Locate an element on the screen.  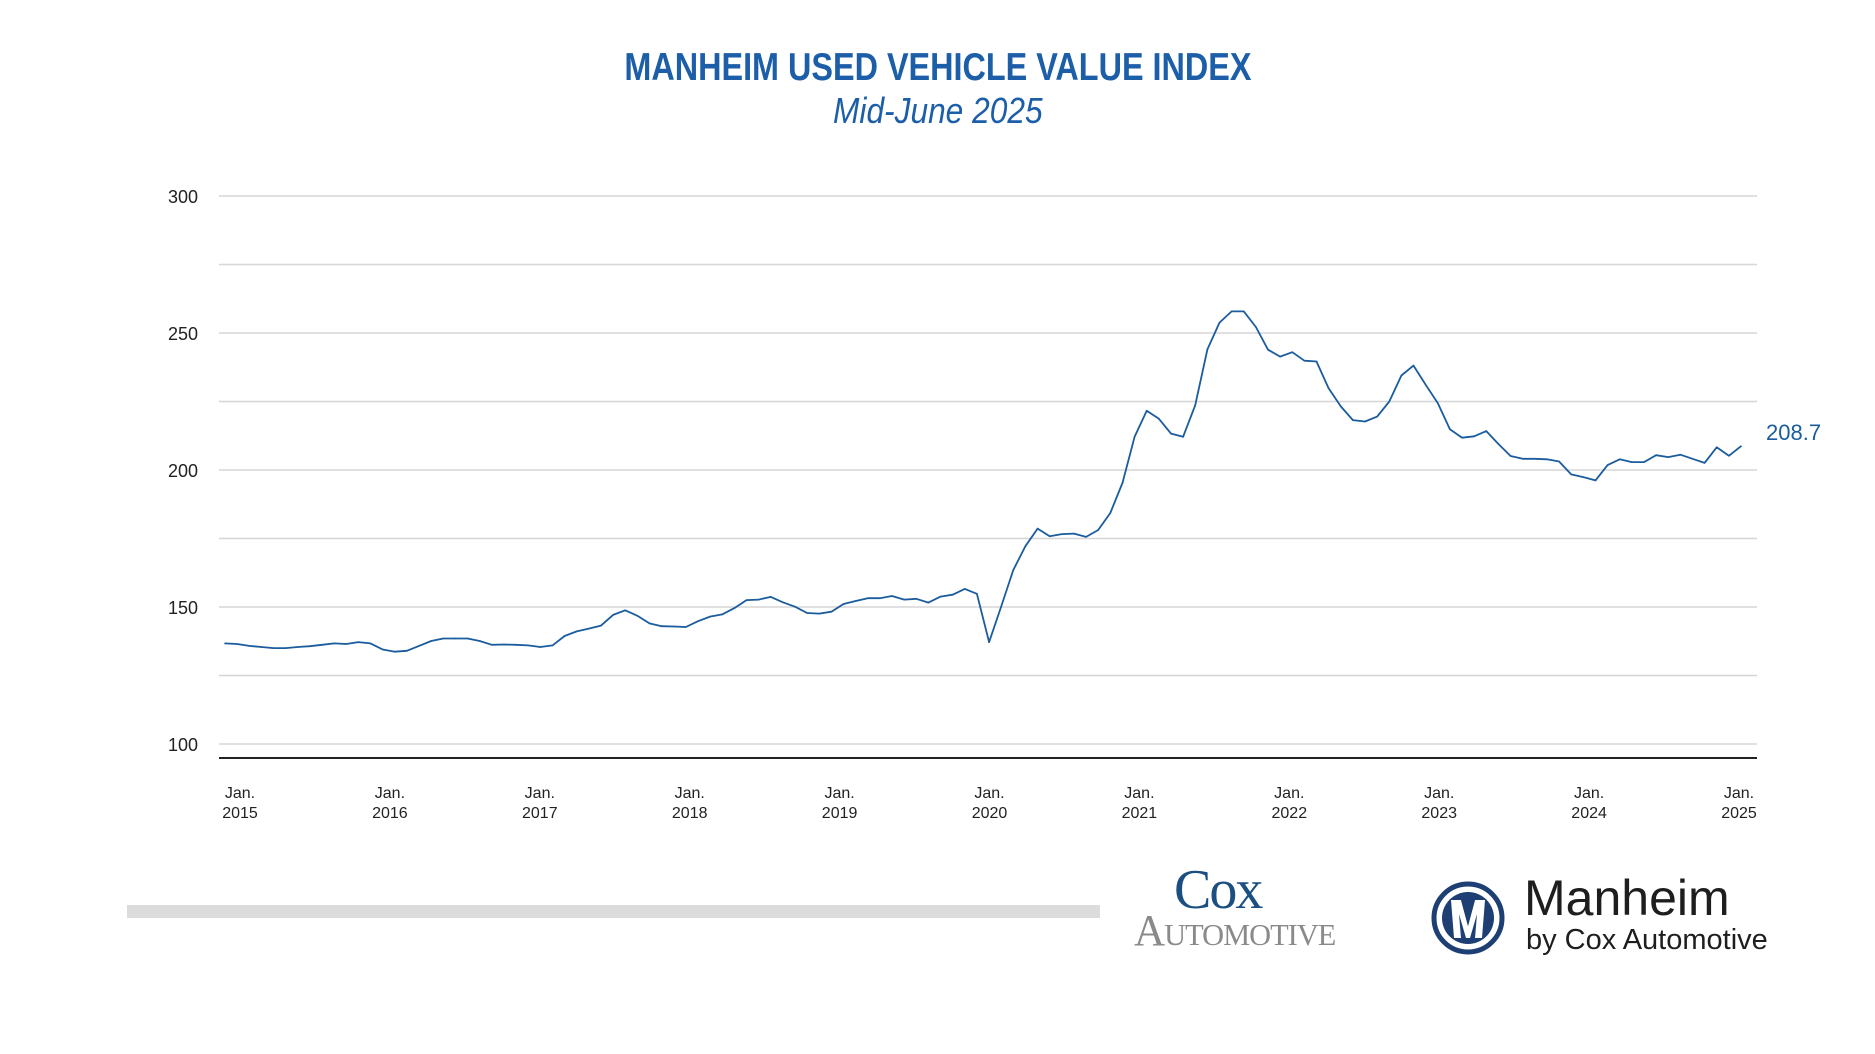
y-axis-ticks: 100 150 200 250 300 is located at coordinates (183, 471).